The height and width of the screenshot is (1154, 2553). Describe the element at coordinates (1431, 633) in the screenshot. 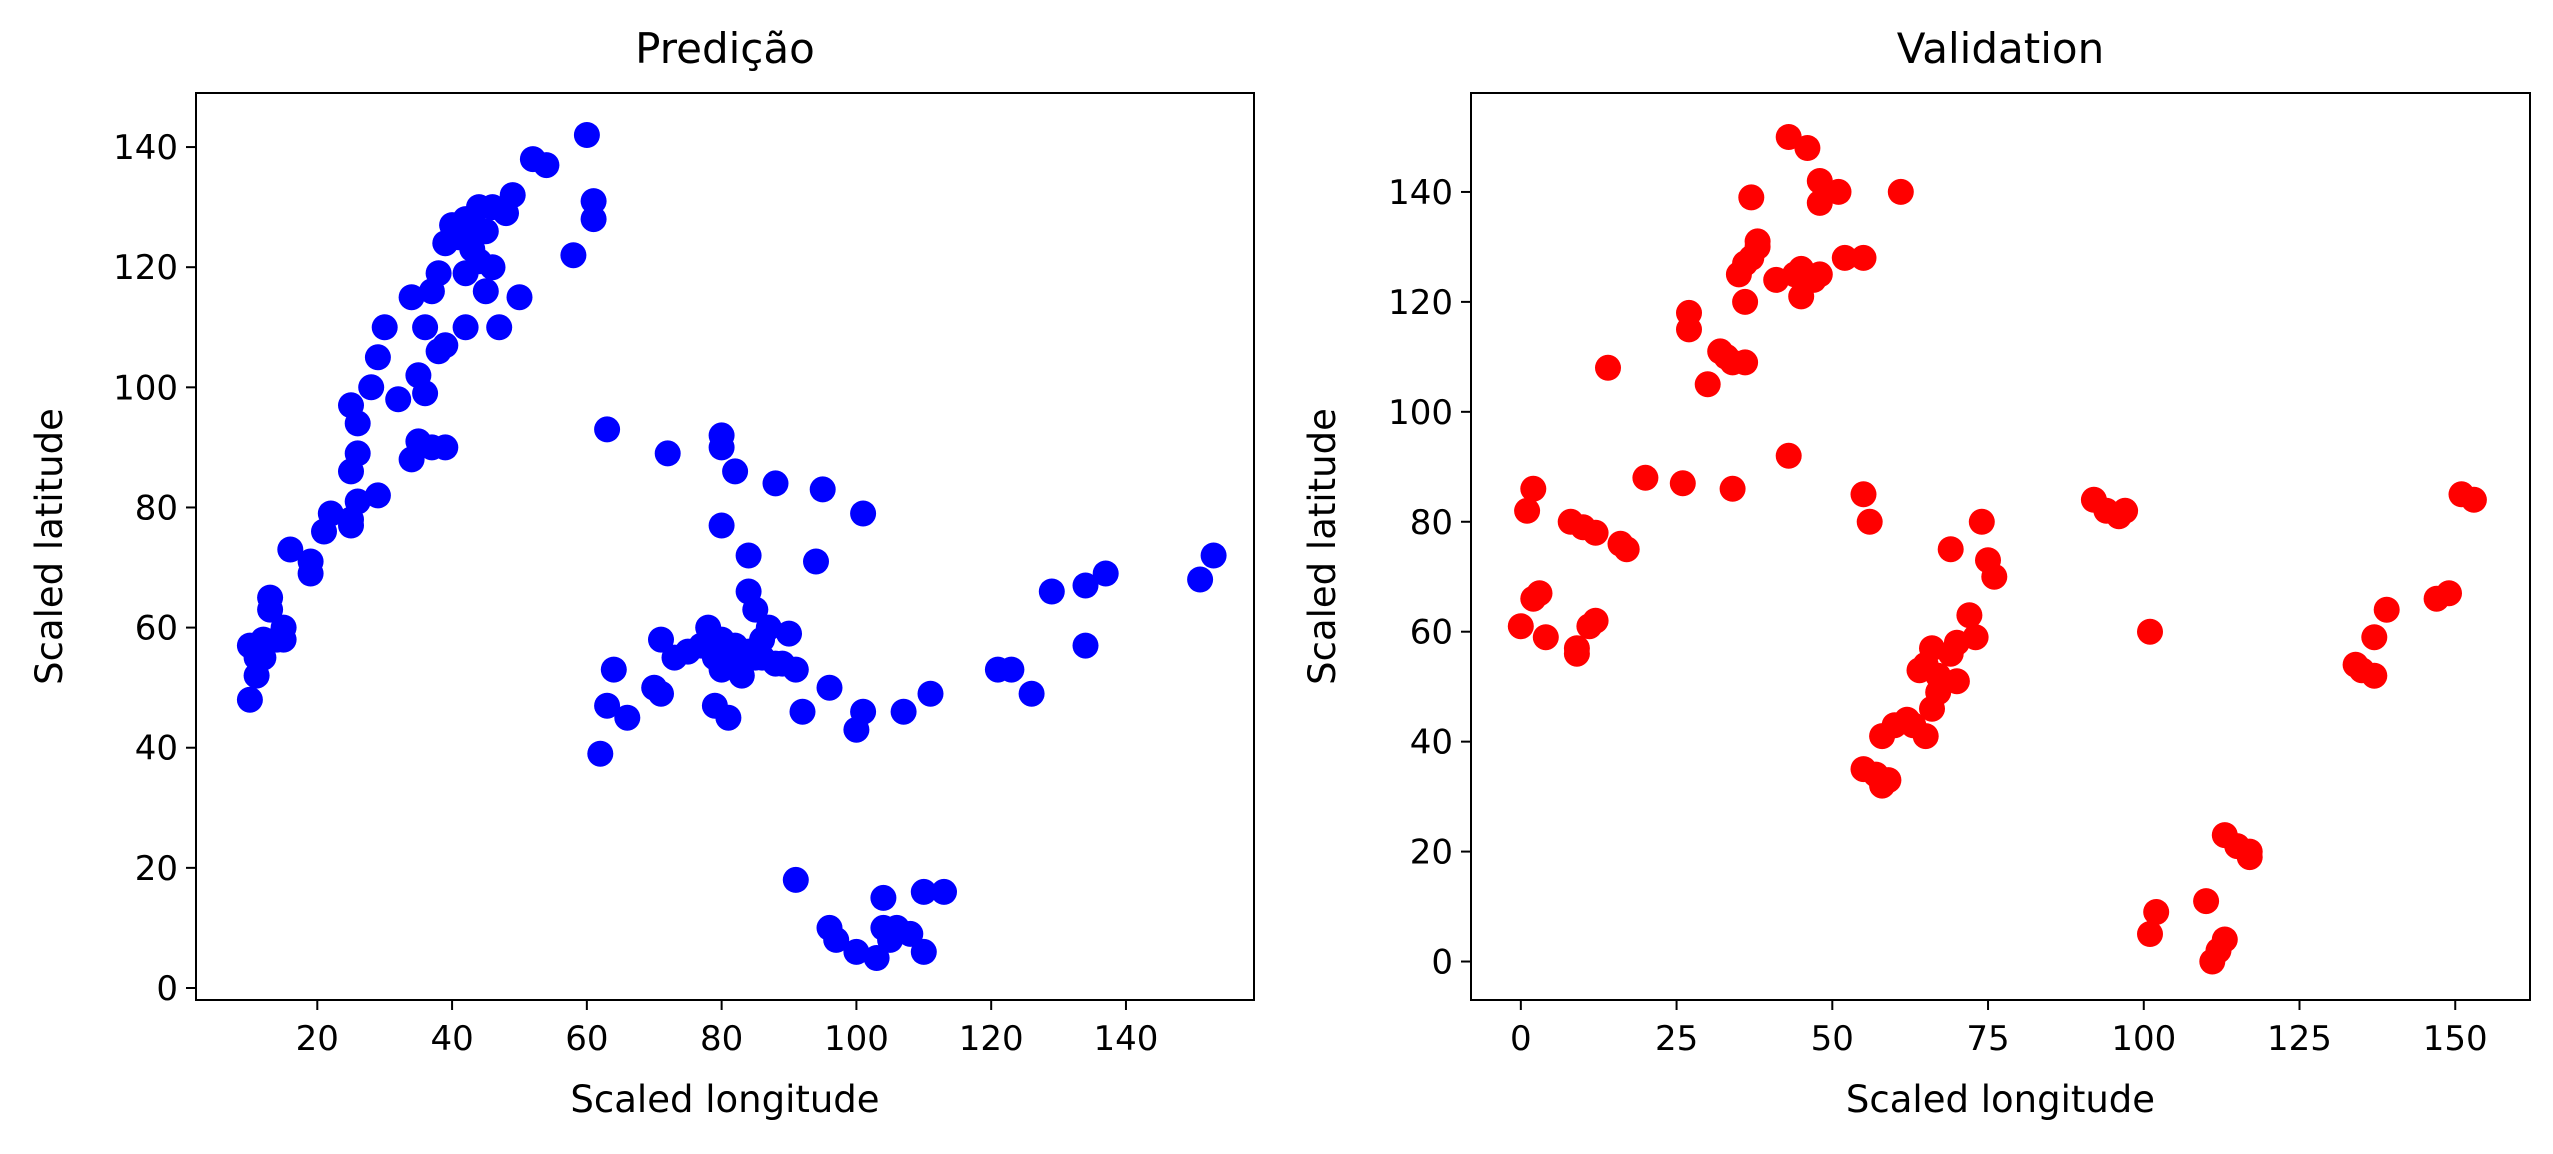

I see `y-tick-label: 60` at that location.